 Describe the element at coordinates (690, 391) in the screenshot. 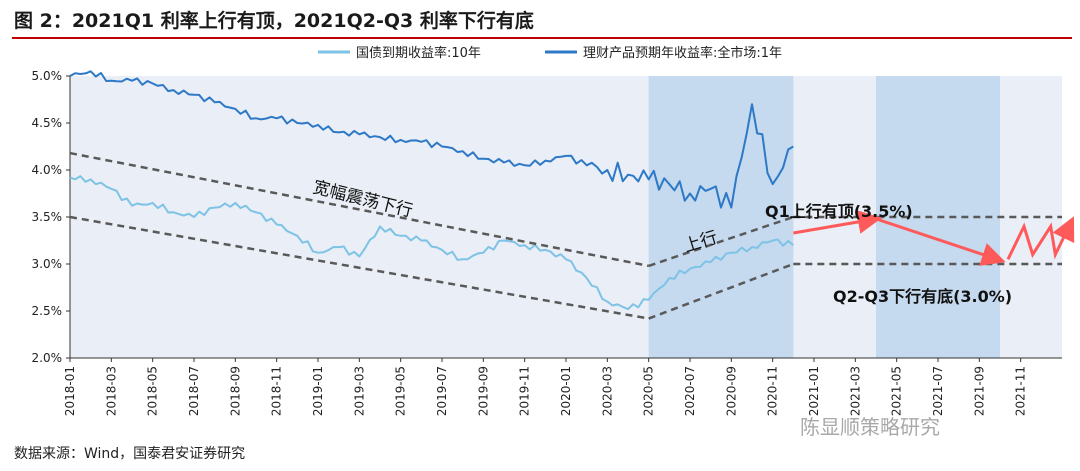

I see `x-tick-label: 2020-07` at that location.